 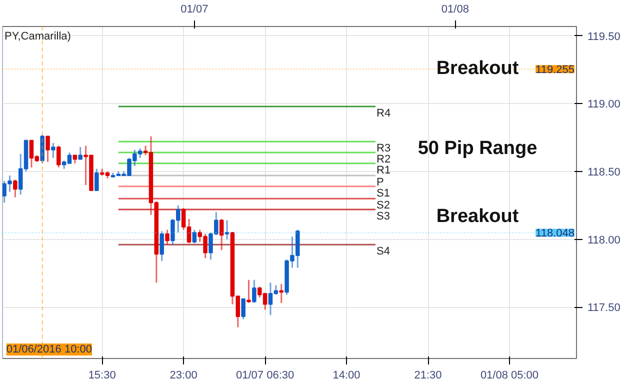 I want to click on series-label: R2, so click(x=383, y=160).